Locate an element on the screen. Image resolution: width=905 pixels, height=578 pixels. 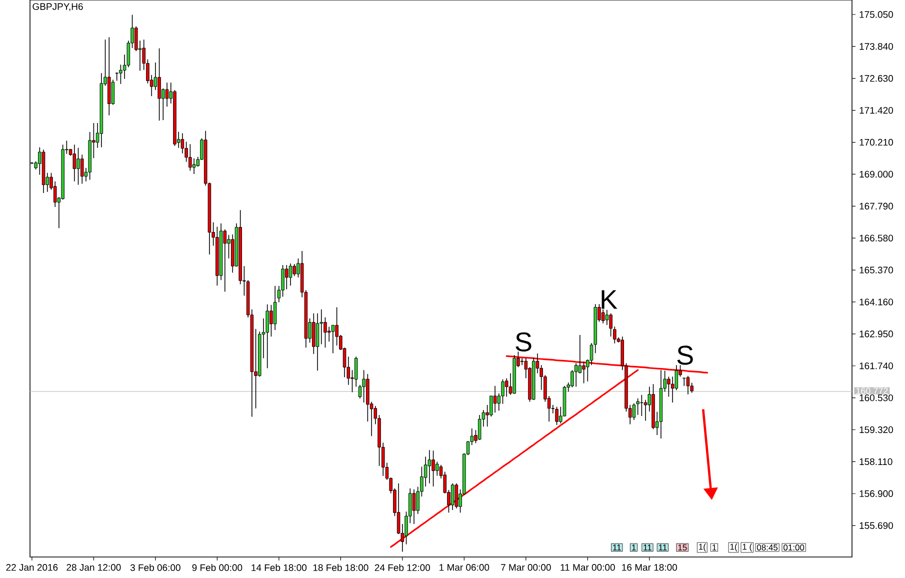
x-tick-label: 7 Mar 00:00 is located at coordinates (526, 567).